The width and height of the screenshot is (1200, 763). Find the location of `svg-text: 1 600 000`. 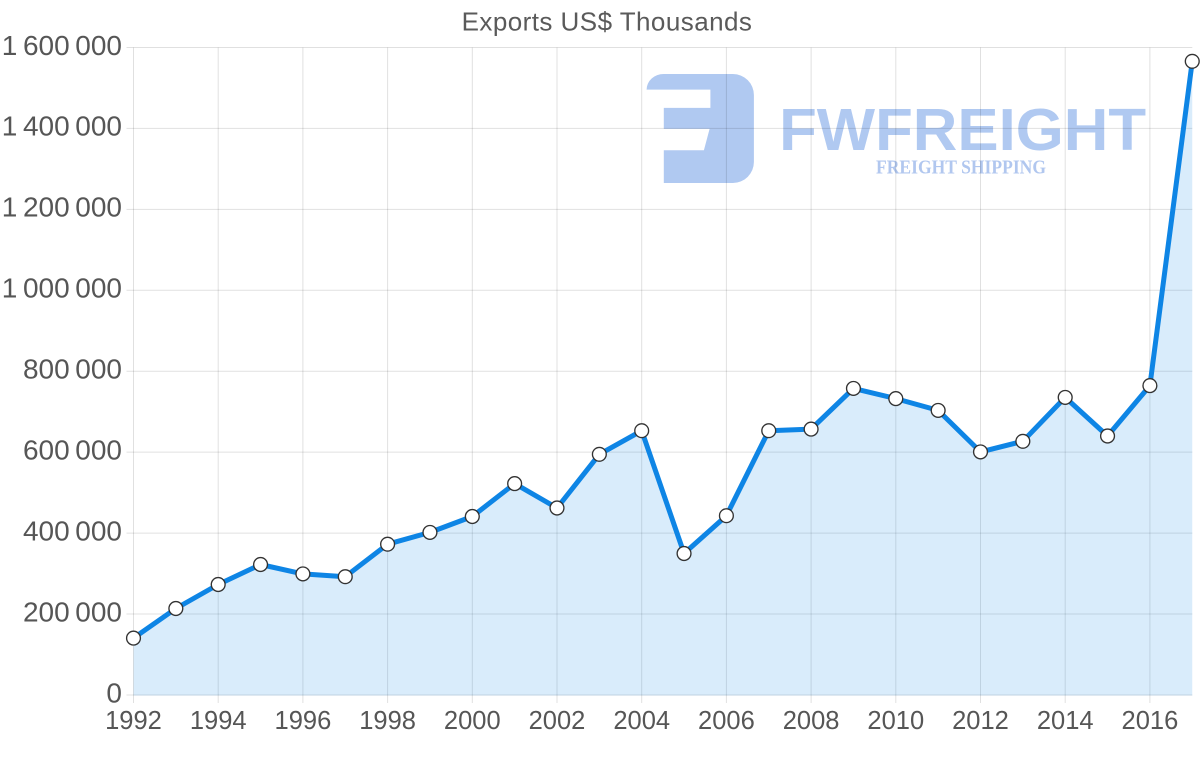

svg-text: 1 600 000 is located at coordinates (62, 45).